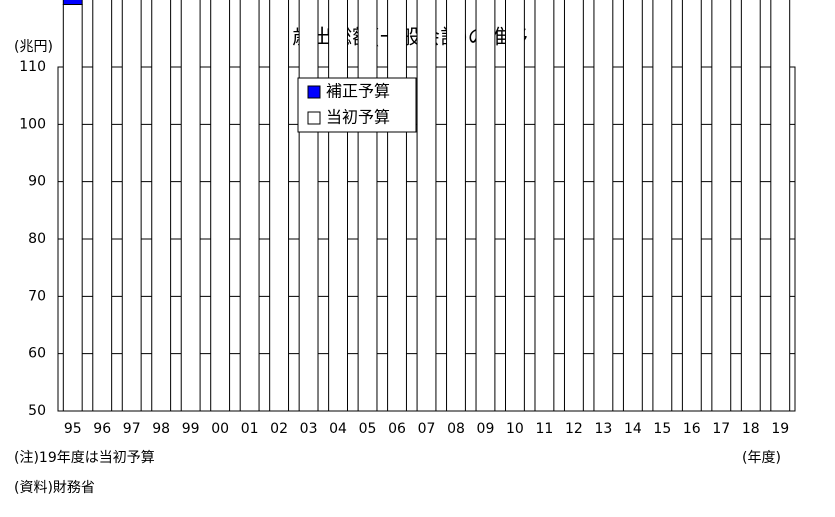 This screenshot has height=517, width=835. I want to click on x-axis-label: (年度), so click(761, 458).